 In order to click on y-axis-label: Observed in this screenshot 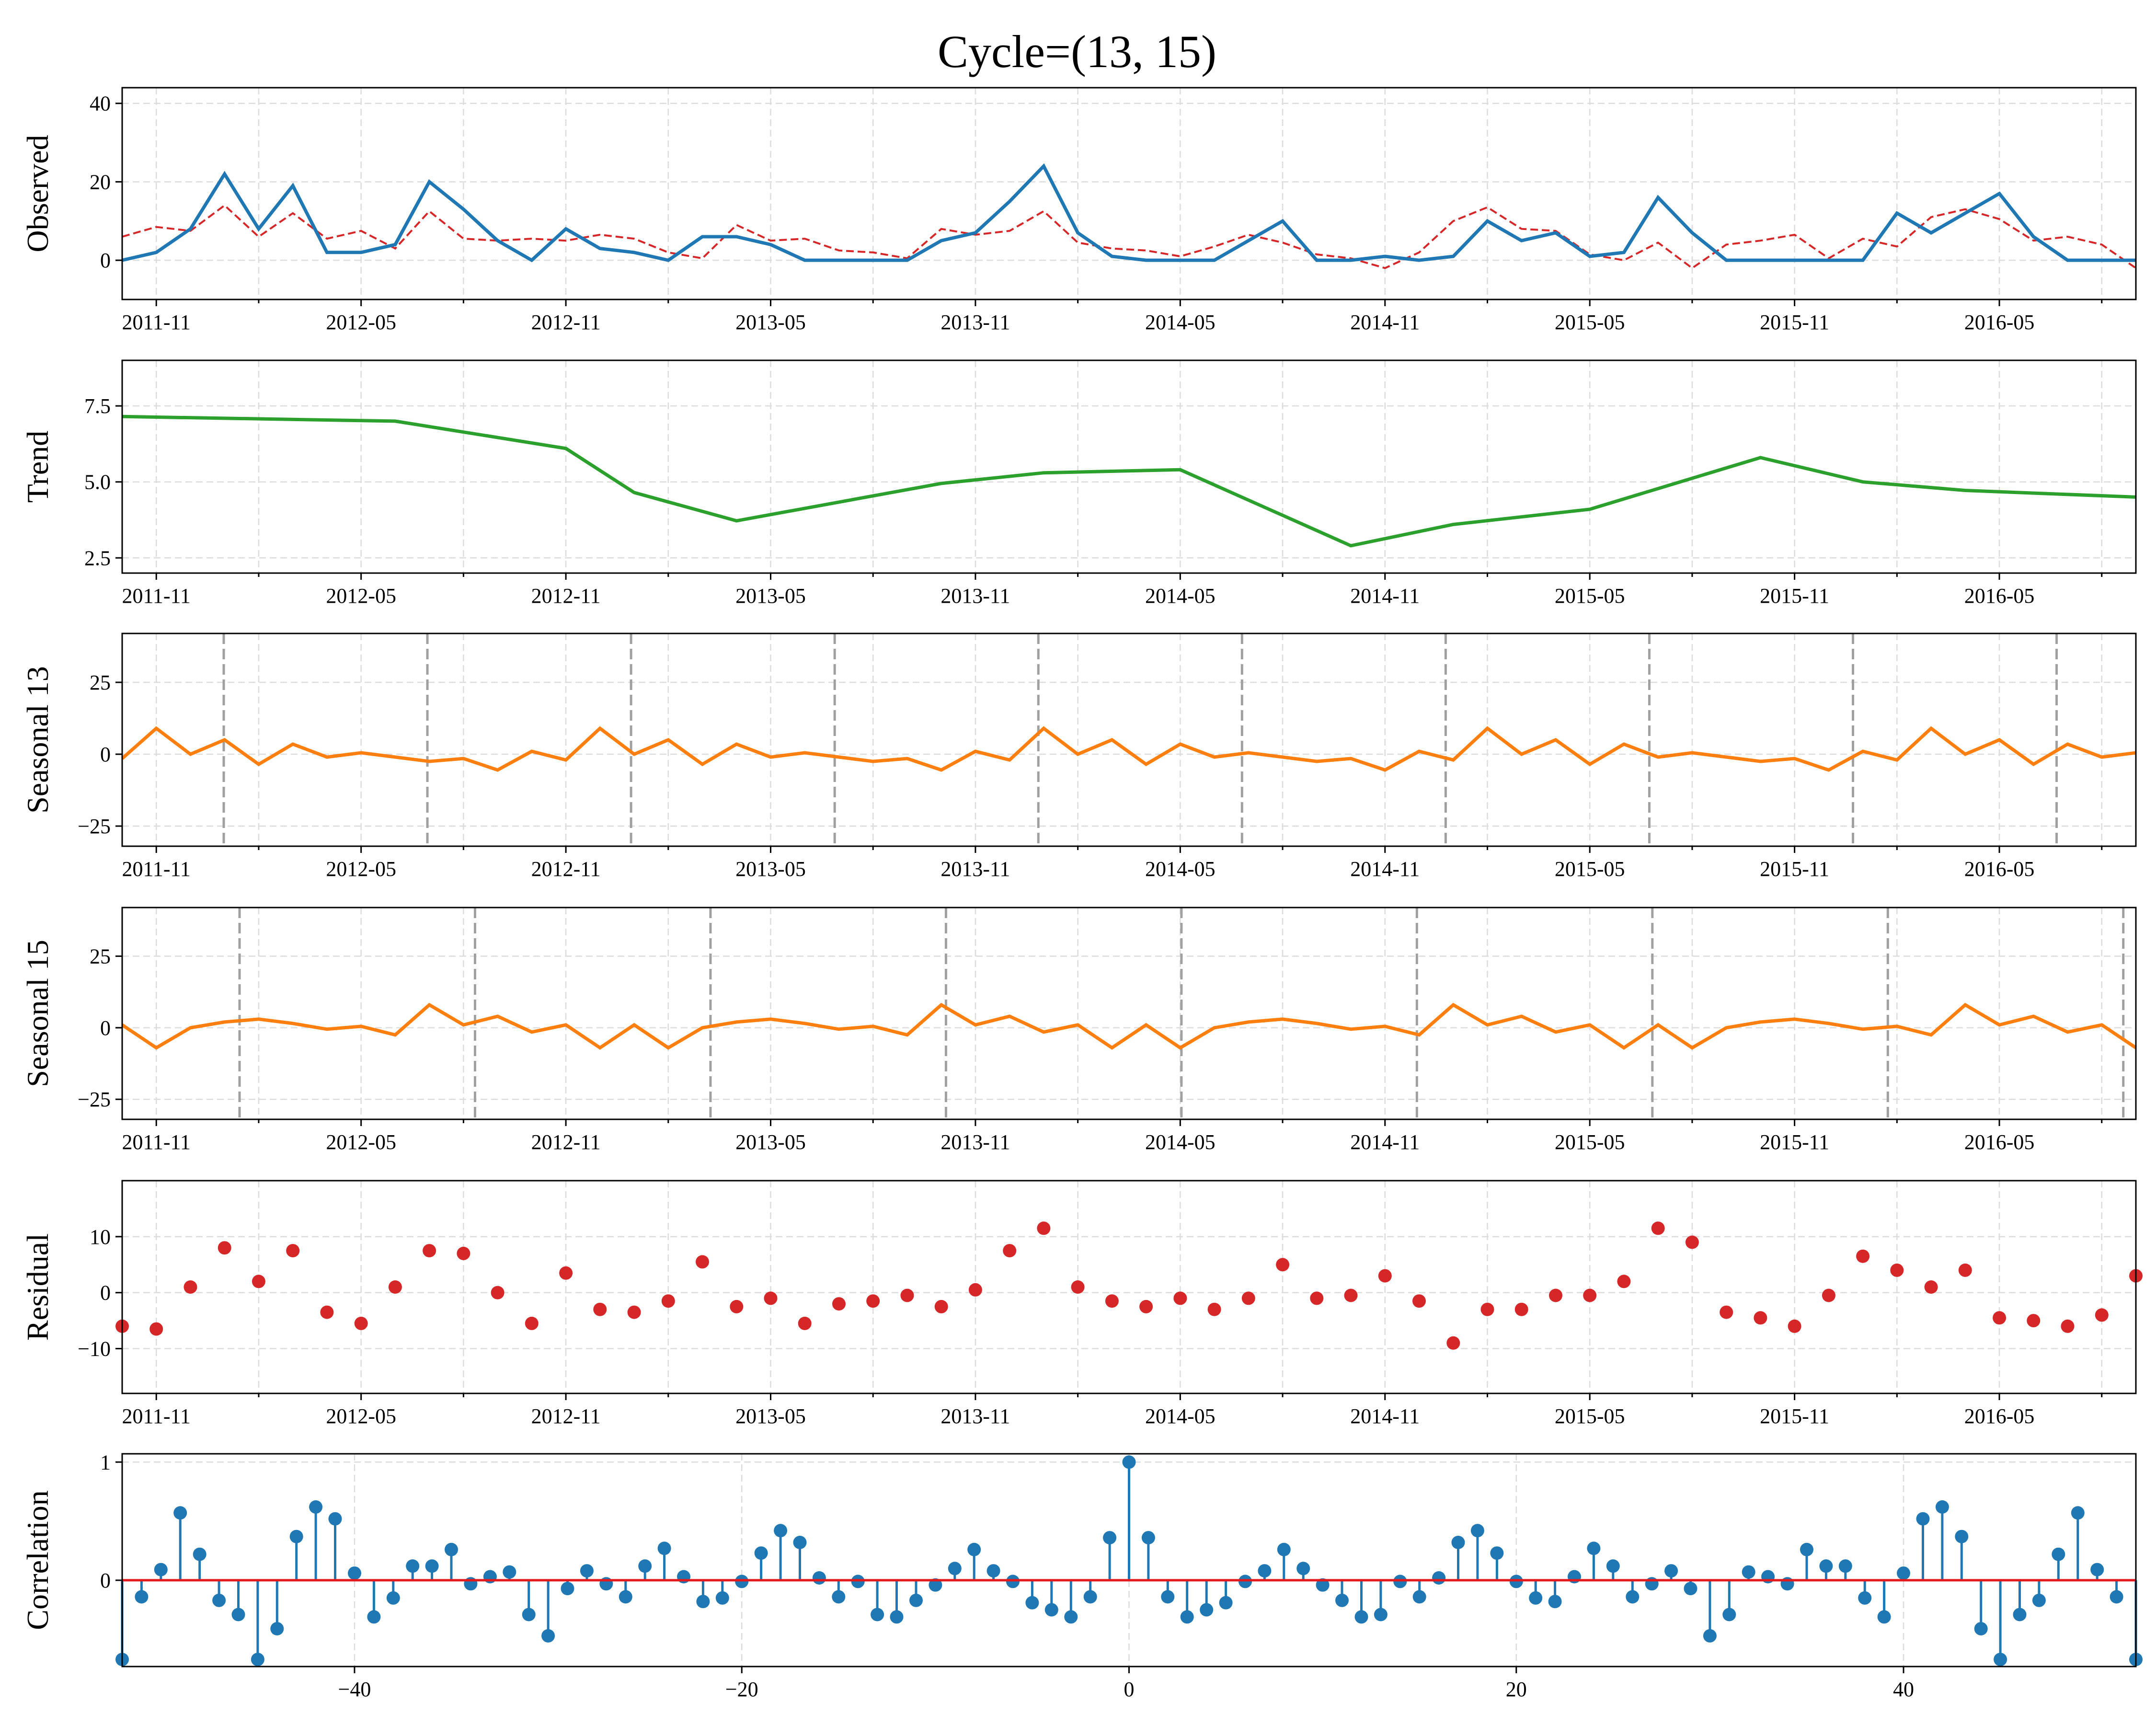, I will do `click(38, 193)`.